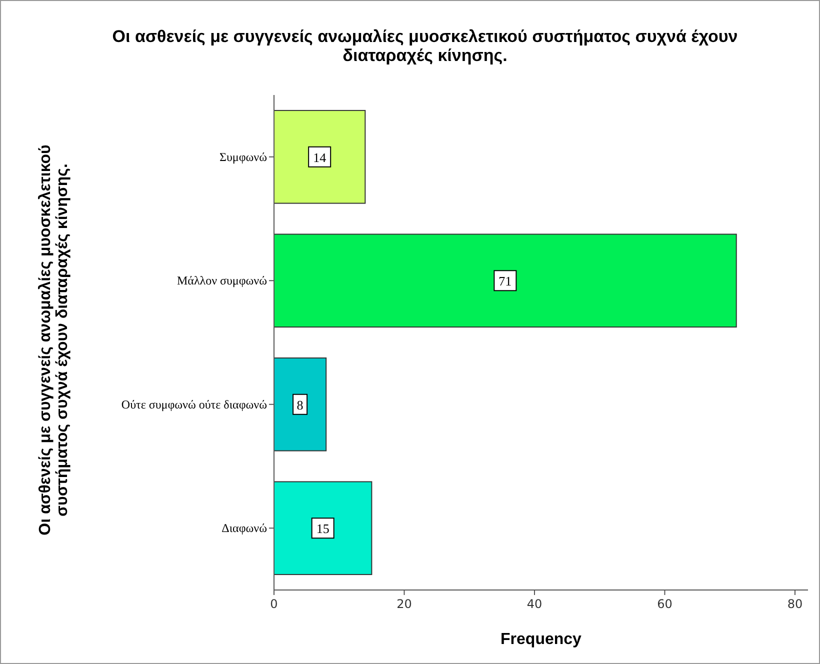  I want to click on data-label: 15, so click(323, 528).